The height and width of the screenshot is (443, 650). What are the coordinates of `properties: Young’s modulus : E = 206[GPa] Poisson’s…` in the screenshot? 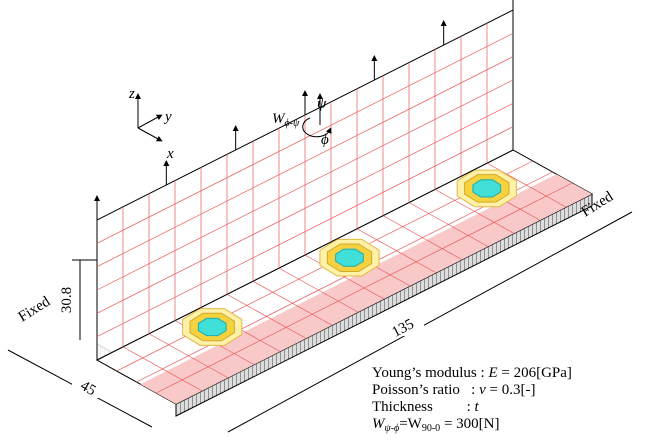 It's located at (472, 399).